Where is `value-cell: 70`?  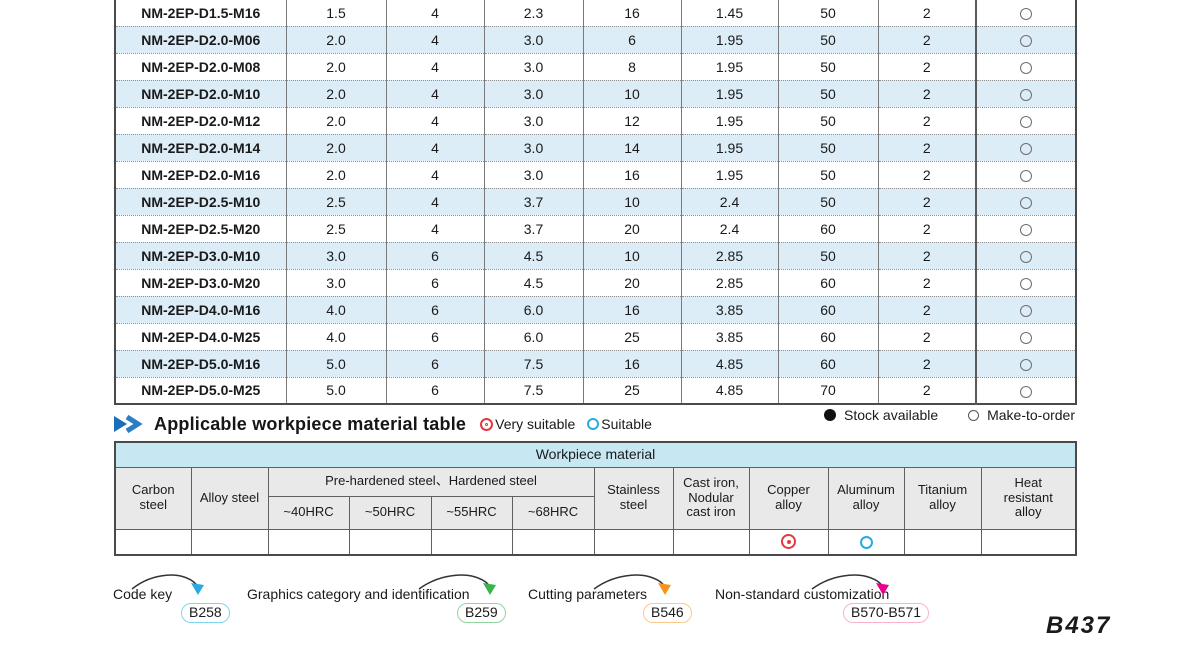
value-cell: 70 is located at coordinates (828, 390).